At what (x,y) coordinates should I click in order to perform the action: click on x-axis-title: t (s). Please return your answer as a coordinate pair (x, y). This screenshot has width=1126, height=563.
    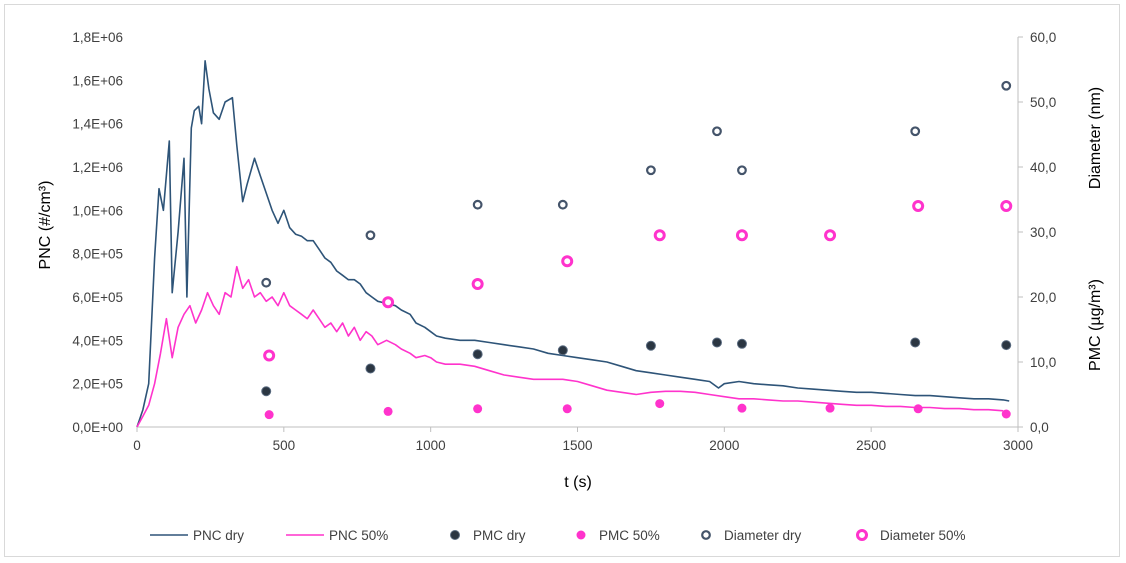
    Looking at the image, I should click on (578, 482).